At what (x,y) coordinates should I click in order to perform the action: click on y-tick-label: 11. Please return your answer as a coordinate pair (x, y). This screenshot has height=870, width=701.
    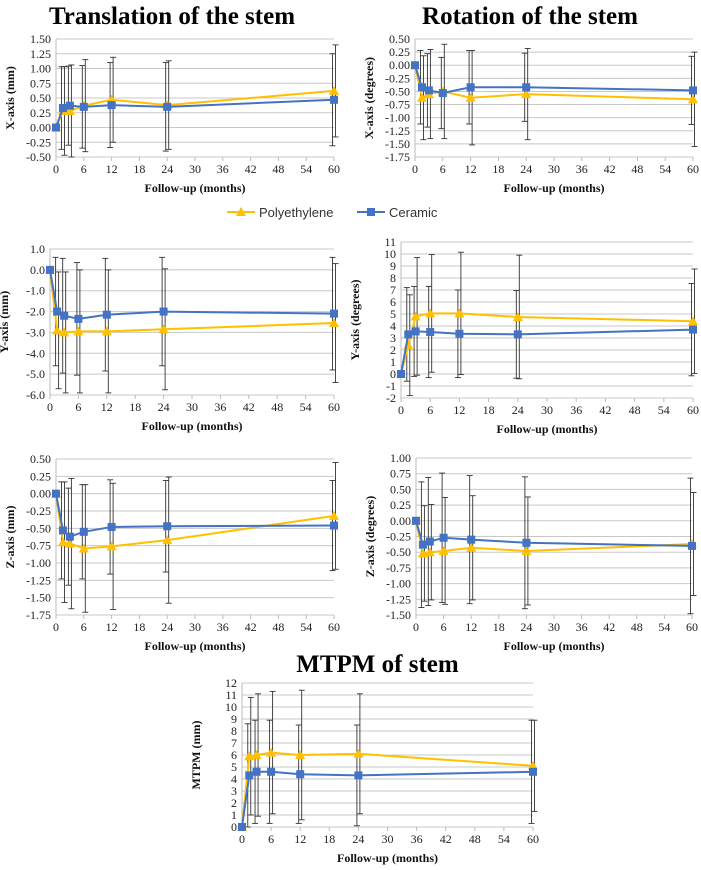
    Looking at the image, I should click on (390, 242).